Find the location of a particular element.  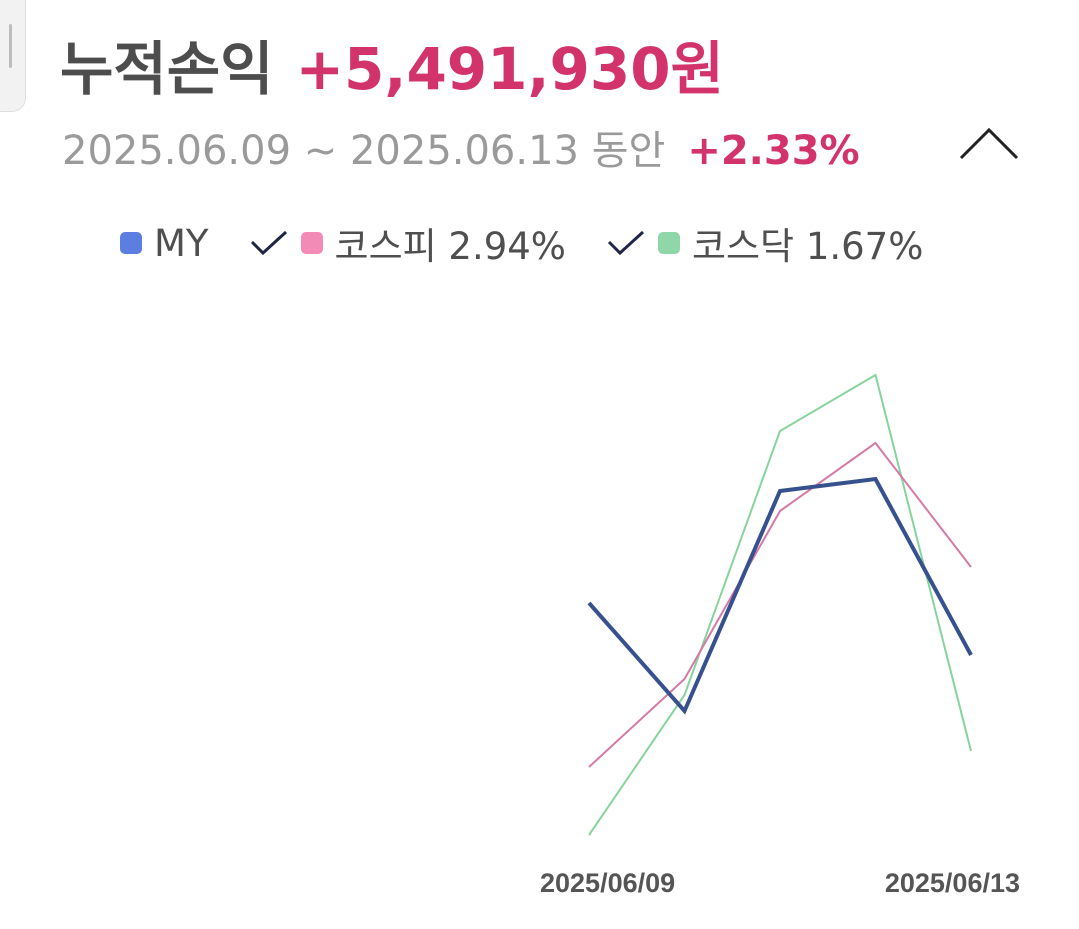

period-range: 2025.06.09 ~ 2025.06.13 동안 is located at coordinates (364, 151).